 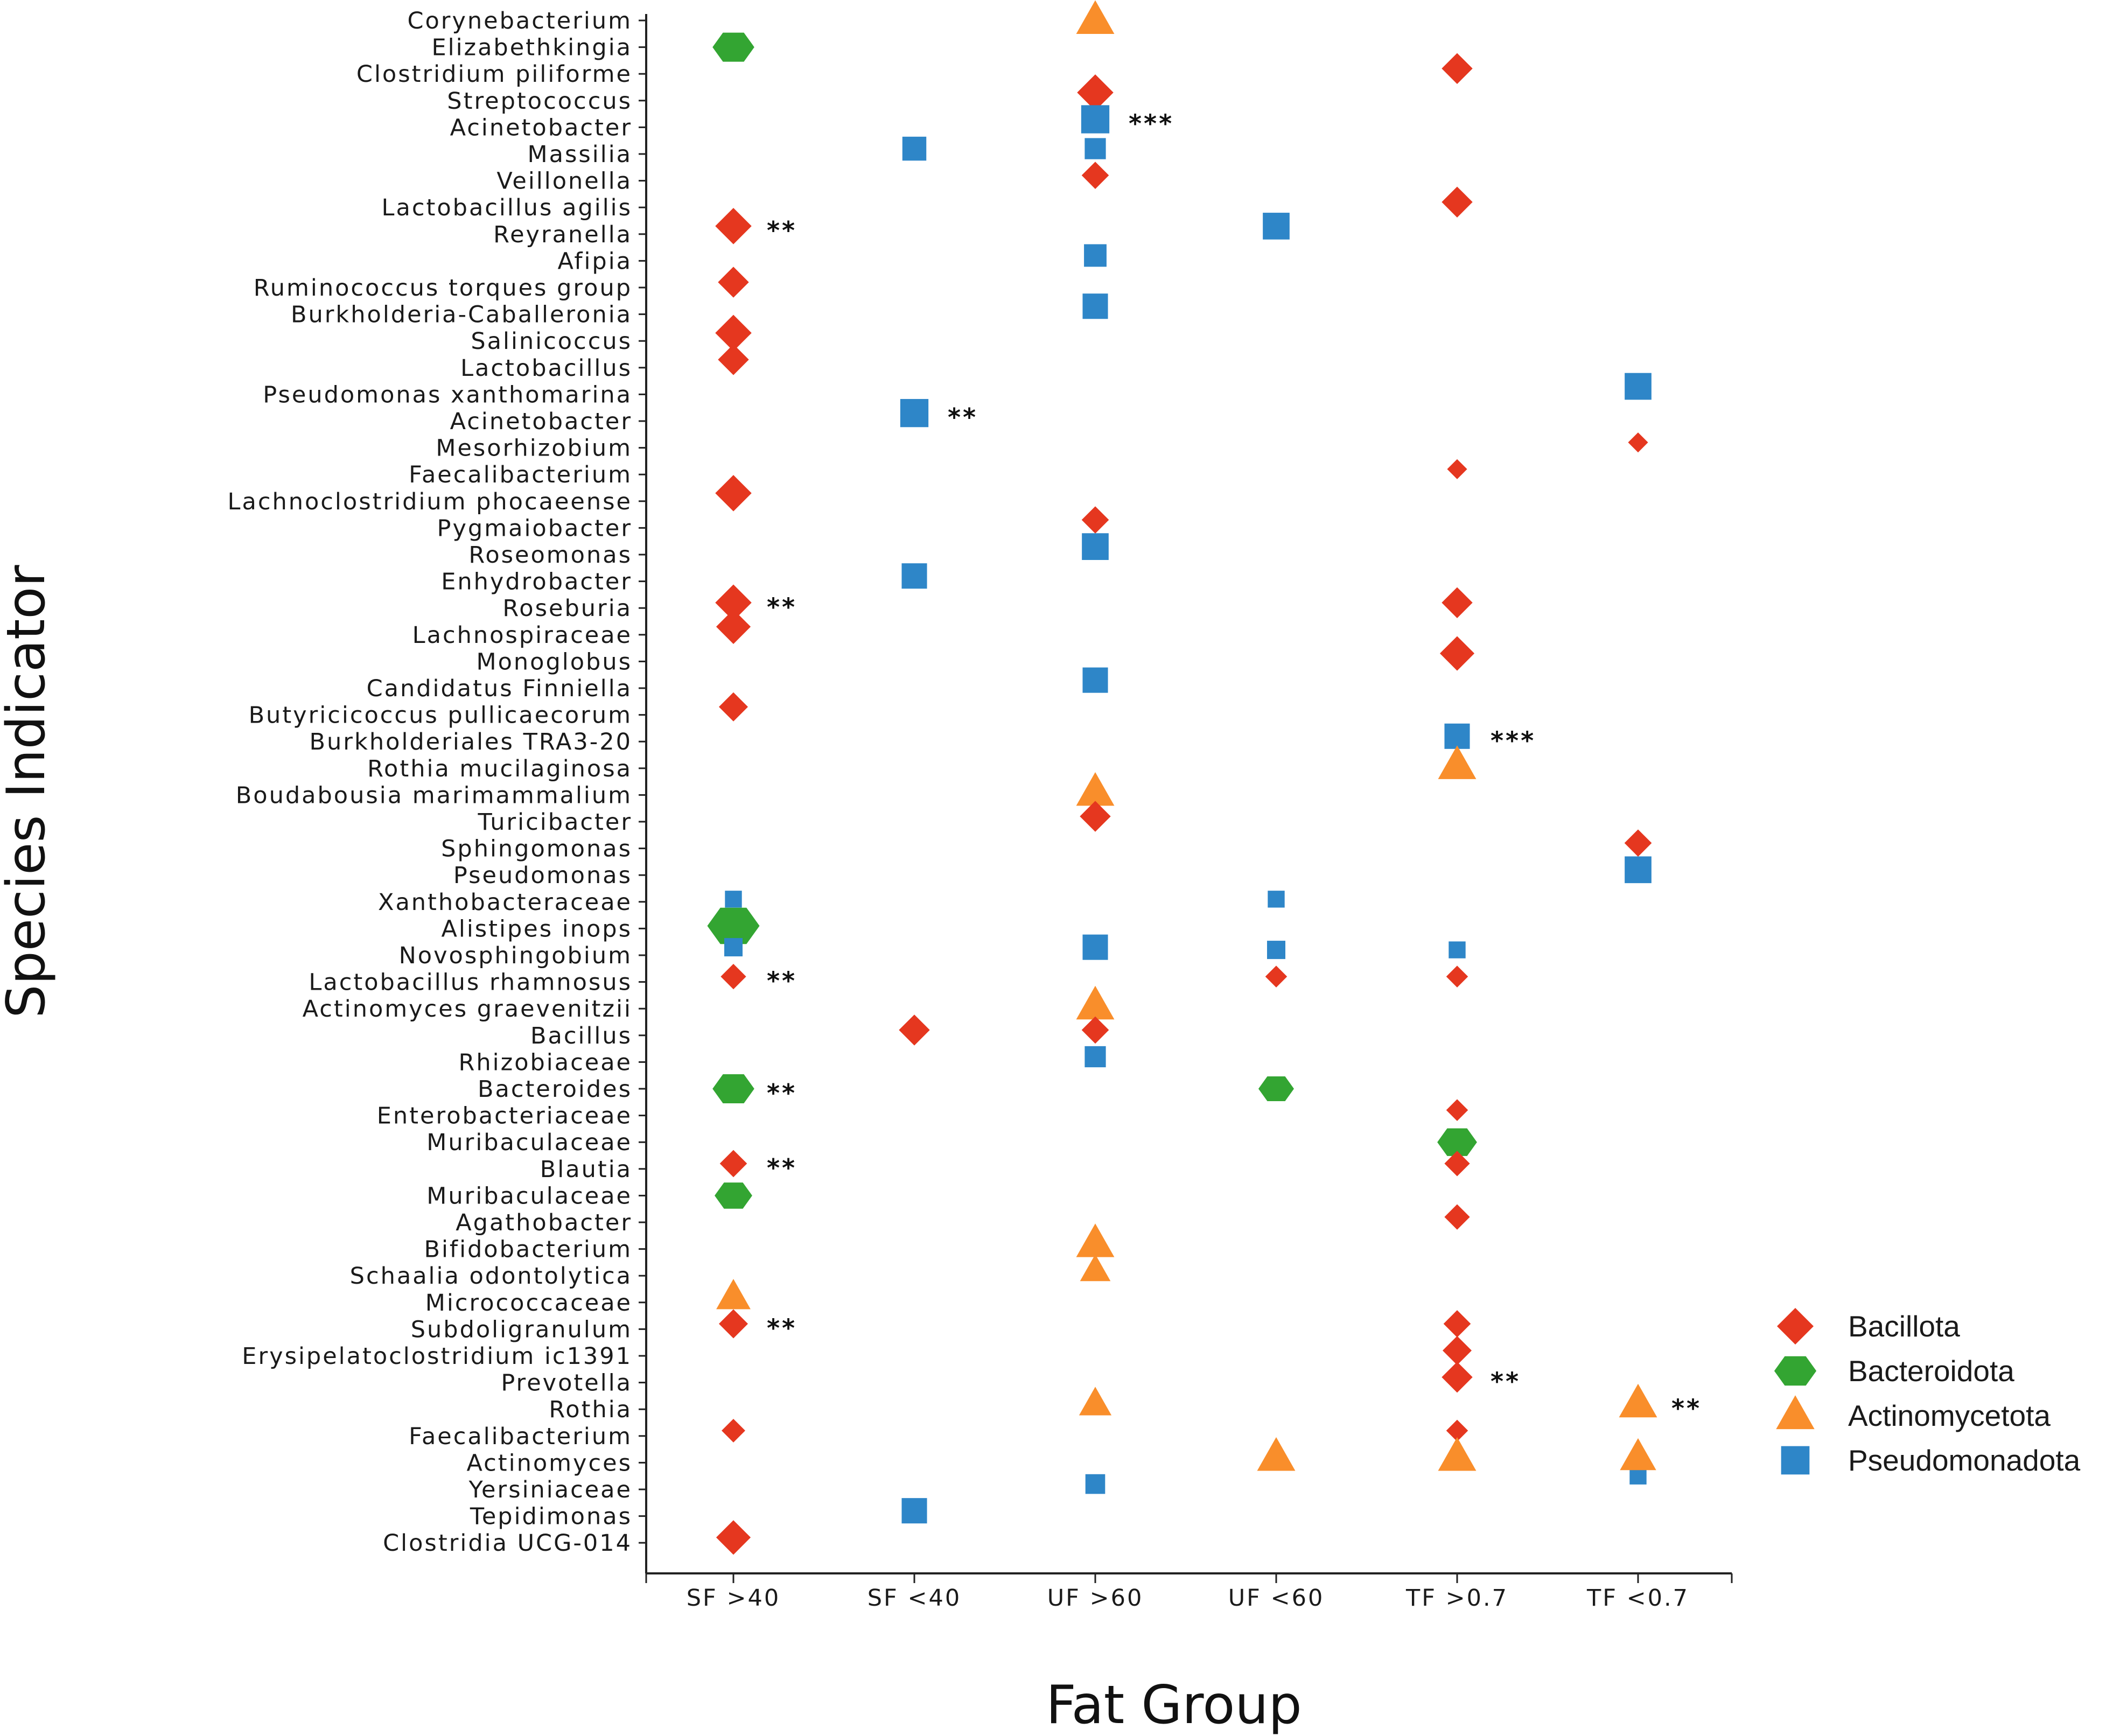 I want to click on y-tick-label: Micrococcaceae, so click(x=528, y=1303).